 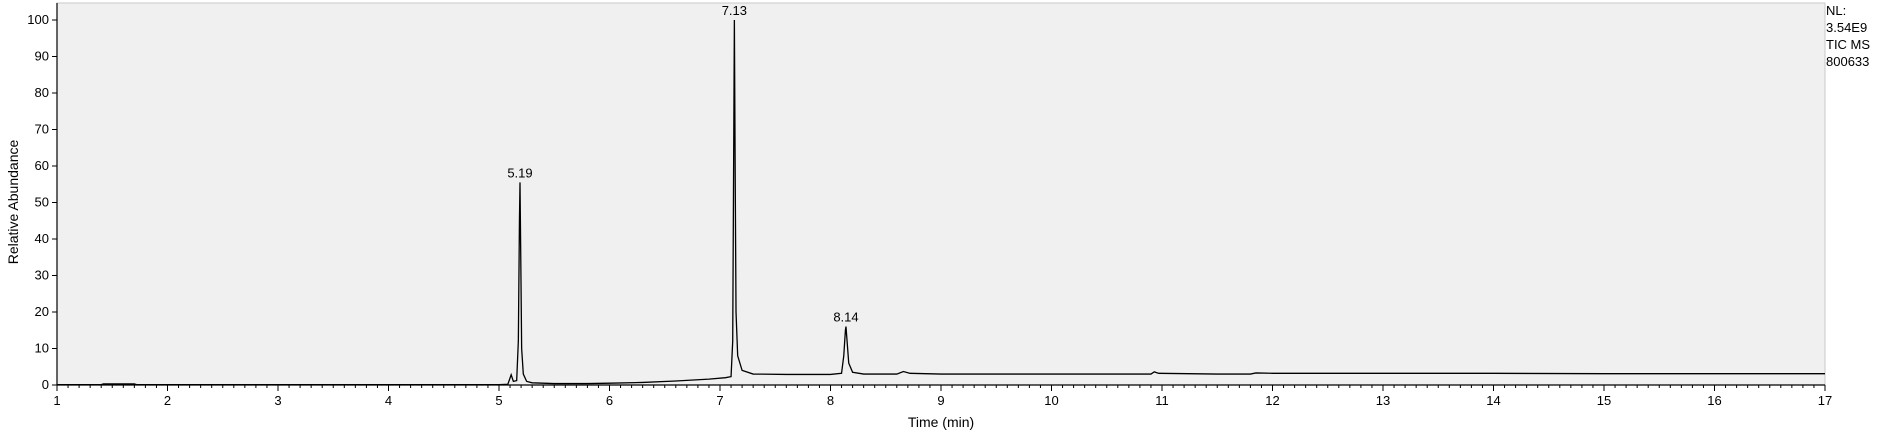 What do you see at coordinates (38, 19) in the screenshot?
I see `y-tick-label: 100` at bounding box center [38, 19].